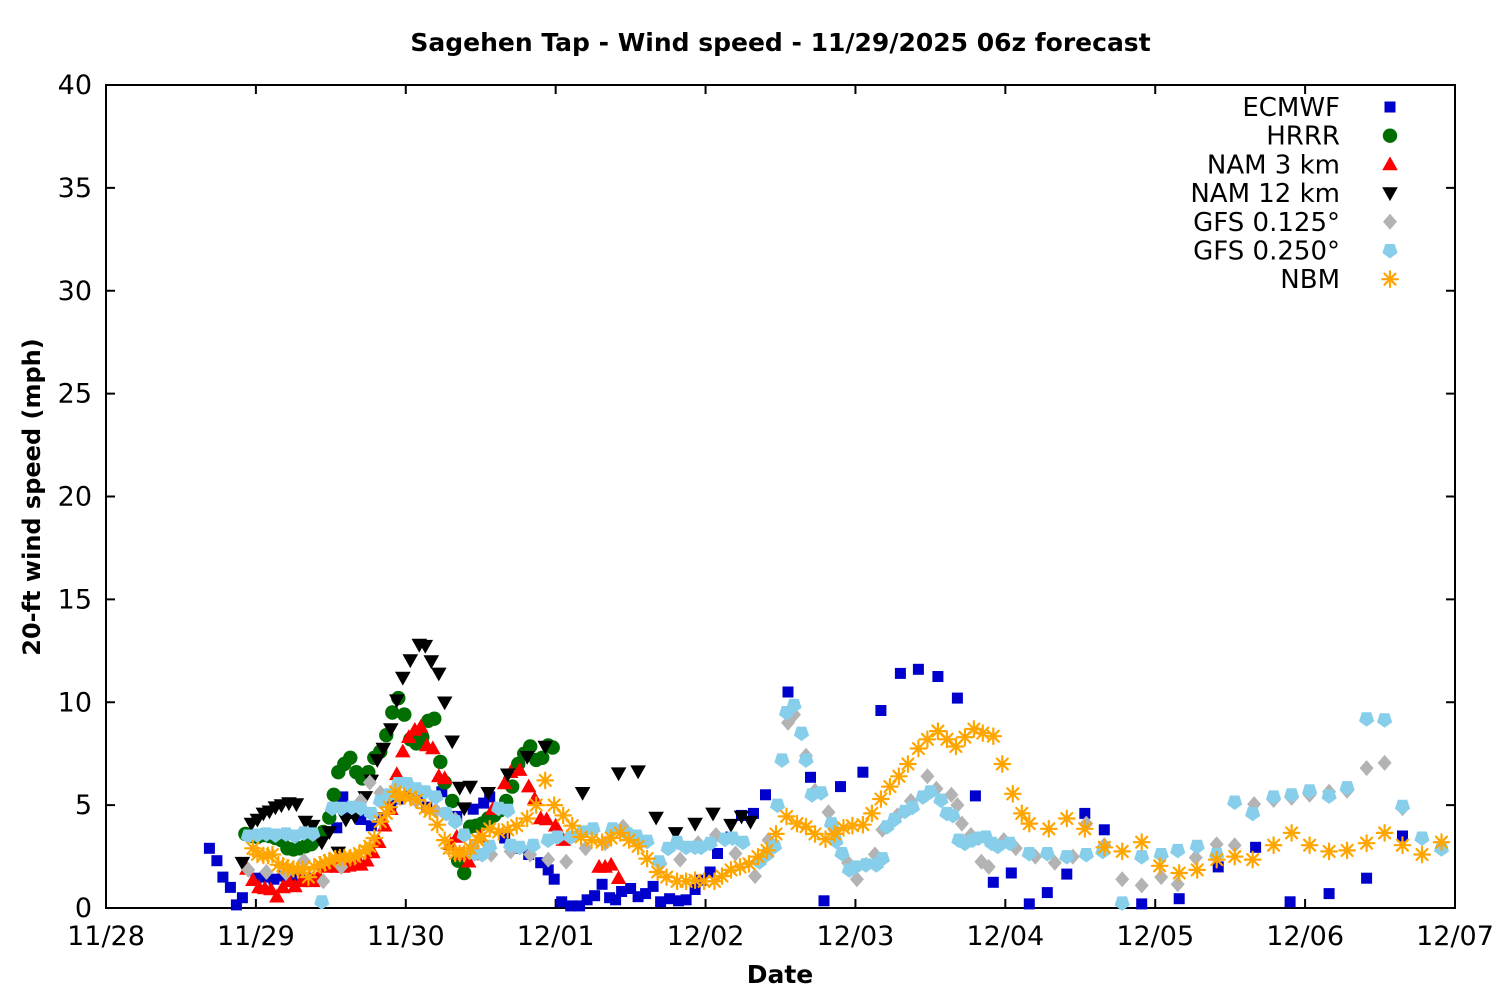  Describe the element at coordinates (75, 497) in the screenshot. I see `y-tick-label: 20` at that location.